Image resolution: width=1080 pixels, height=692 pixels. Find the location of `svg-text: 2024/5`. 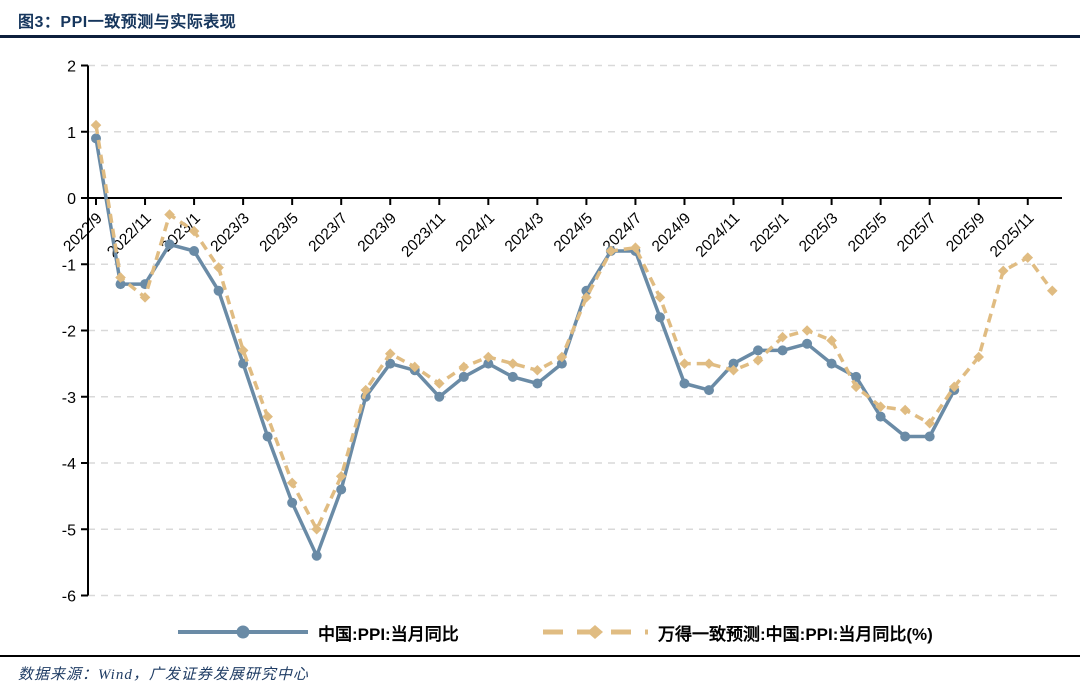

svg-text: 2024/5 is located at coordinates (574, 233).